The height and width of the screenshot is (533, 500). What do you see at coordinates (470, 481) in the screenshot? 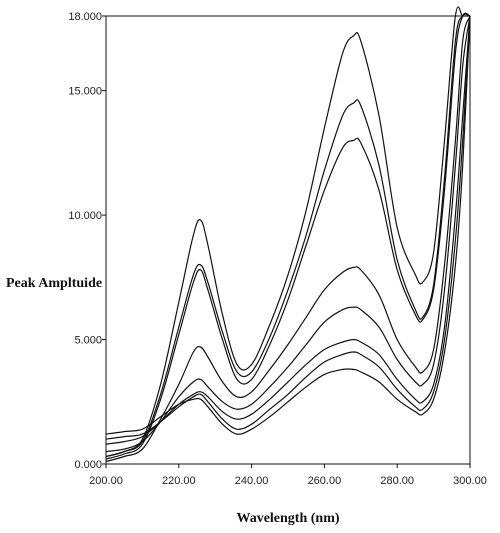
I see `x-tick-label: 300.00` at bounding box center [470, 481].